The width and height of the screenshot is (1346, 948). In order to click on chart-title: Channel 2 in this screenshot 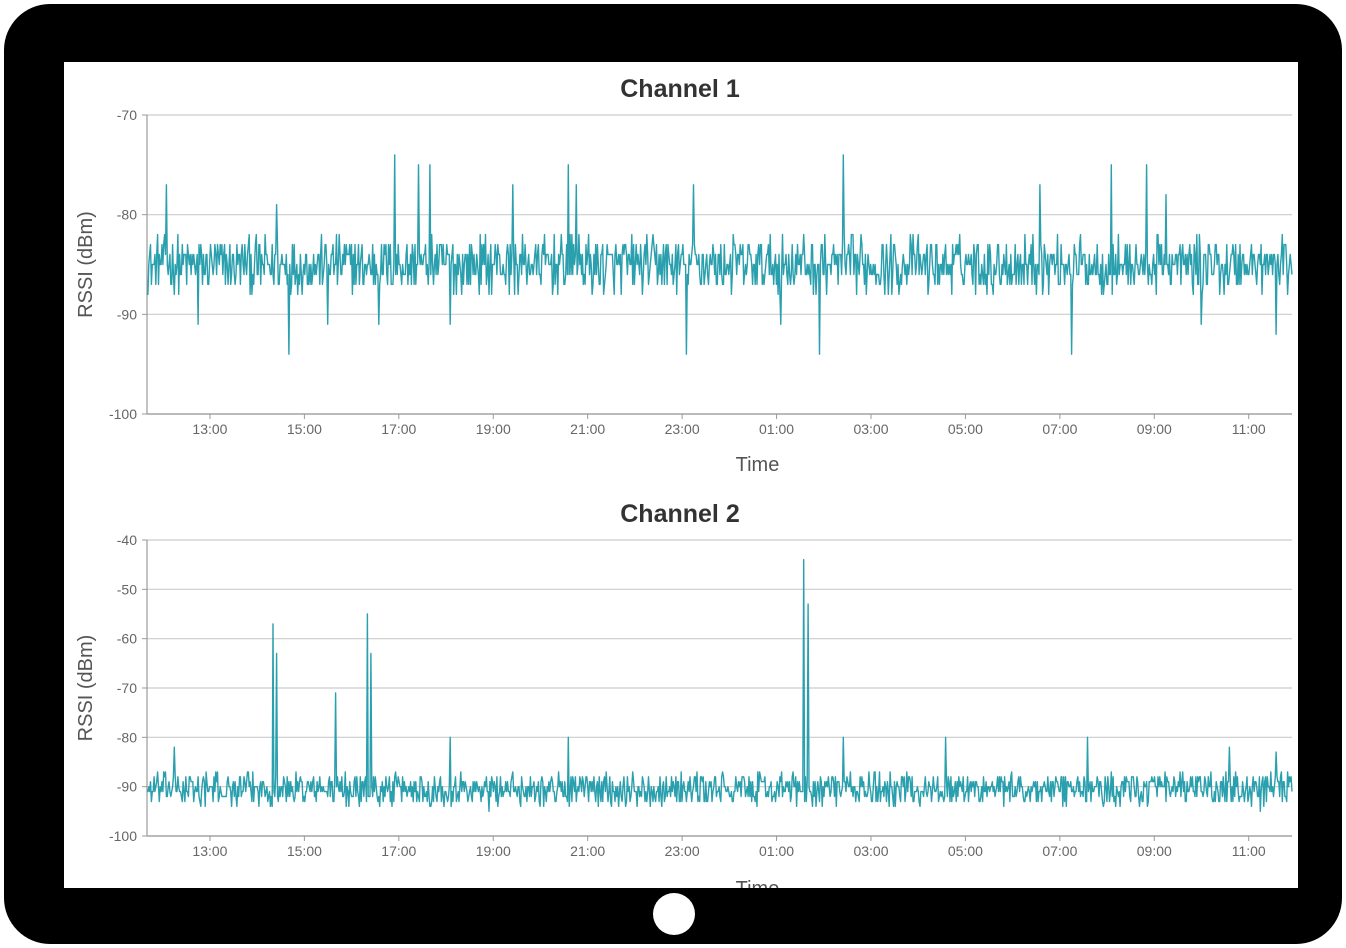, I will do `click(679, 514)`.